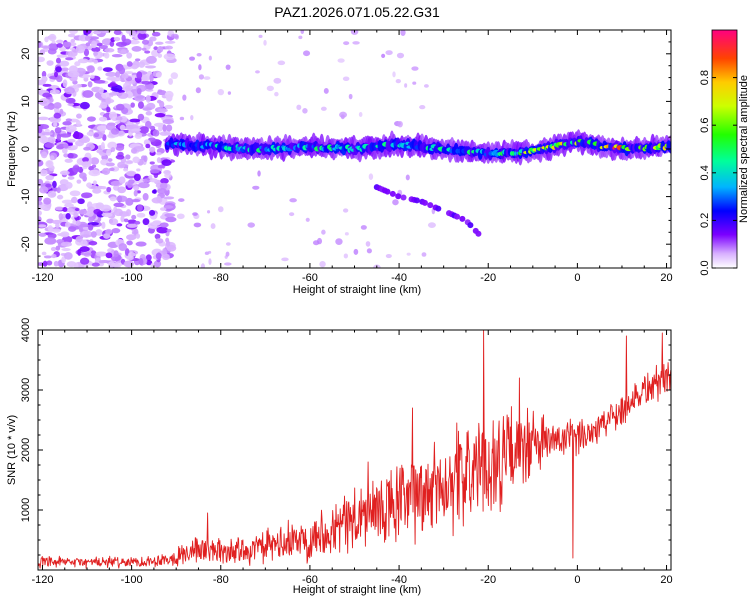 This screenshot has width=750, height=600. I want to click on y-tick-label: 3000, so click(26, 390).